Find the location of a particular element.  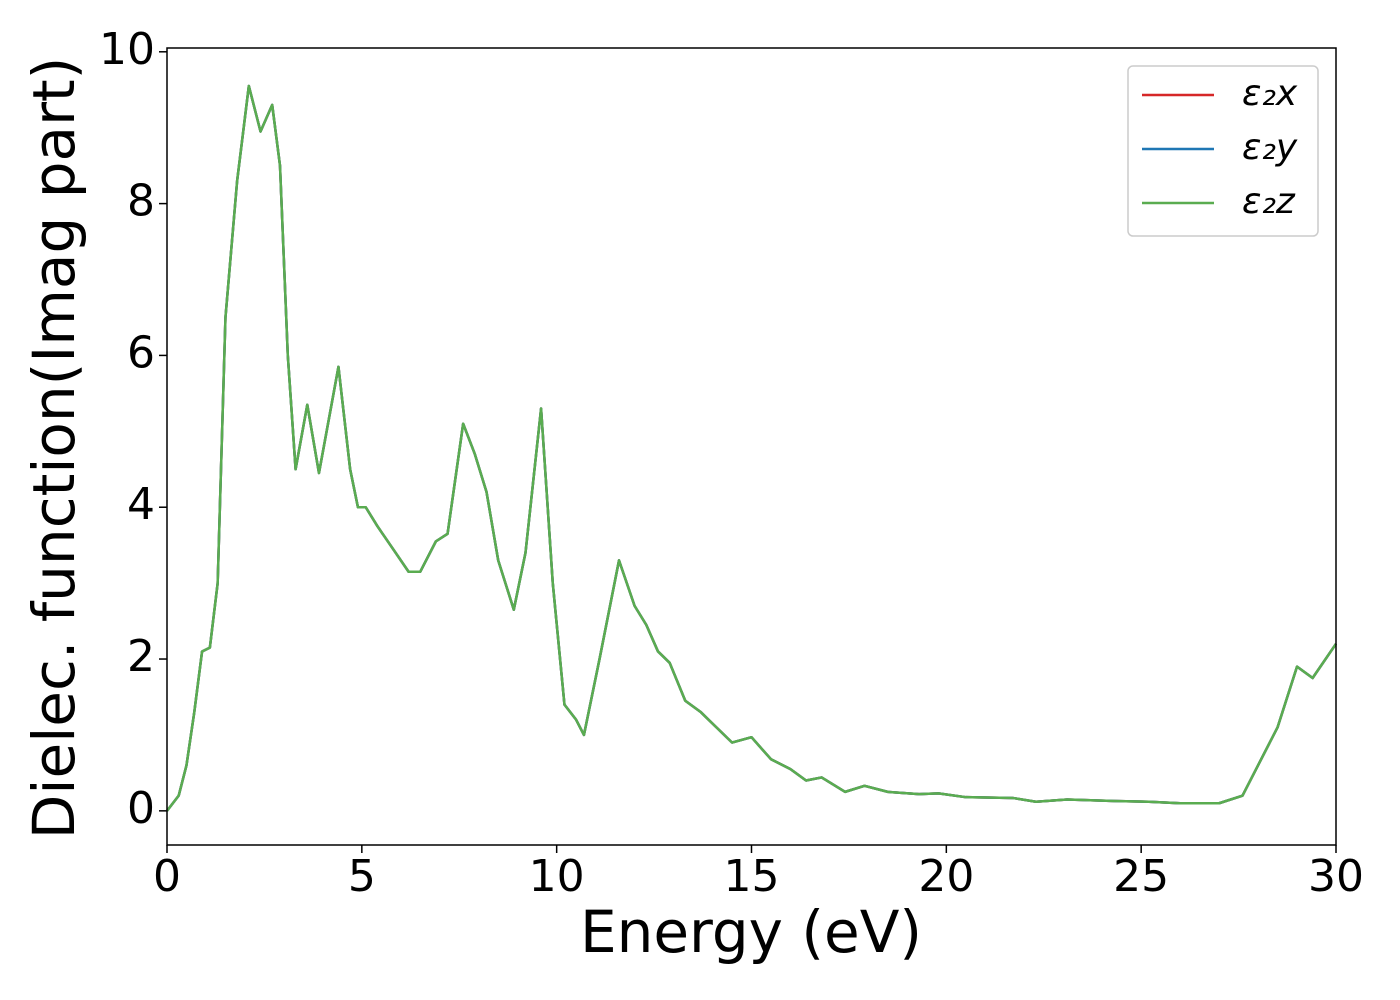

y-tick-label: 2 is located at coordinates (141, 656).